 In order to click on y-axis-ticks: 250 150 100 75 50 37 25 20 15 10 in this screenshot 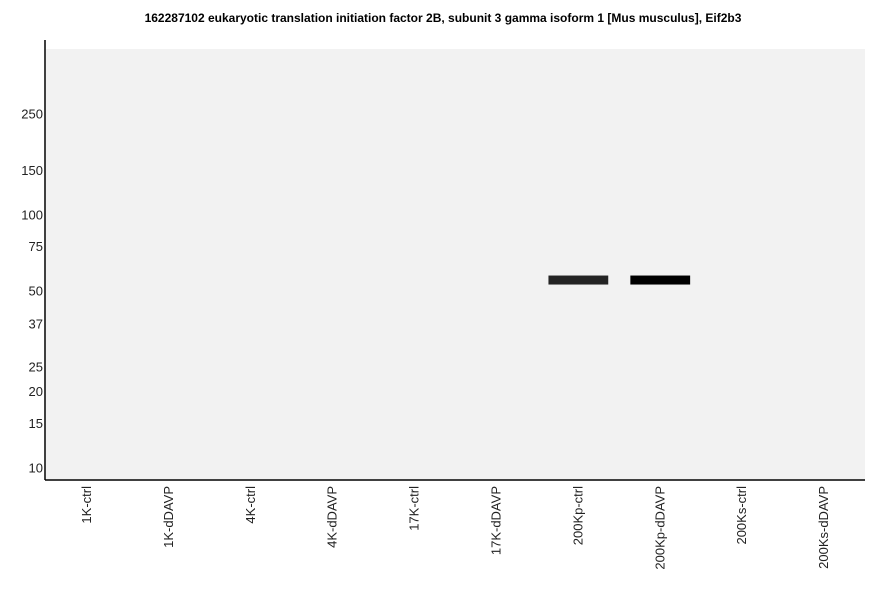, I will do `click(32, 291)`.